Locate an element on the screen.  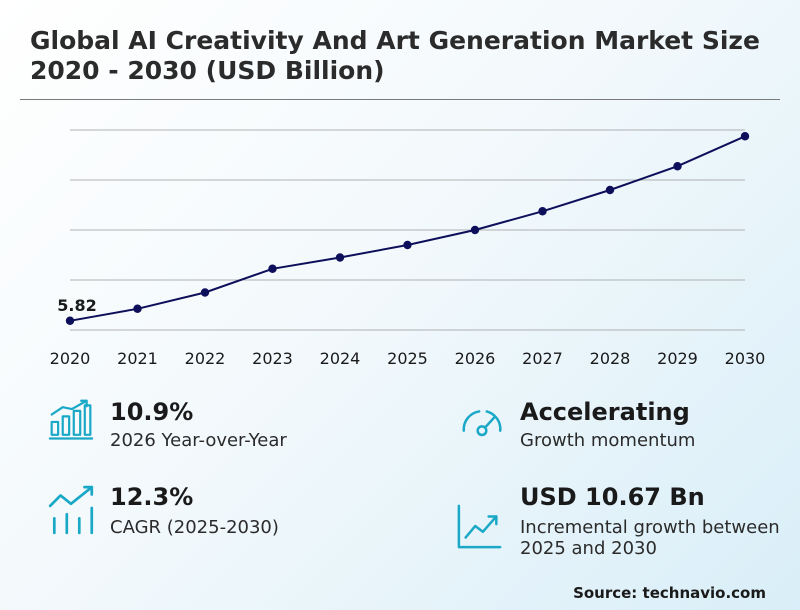
data-labels: 5.82 is located at coordinates (76, 305).